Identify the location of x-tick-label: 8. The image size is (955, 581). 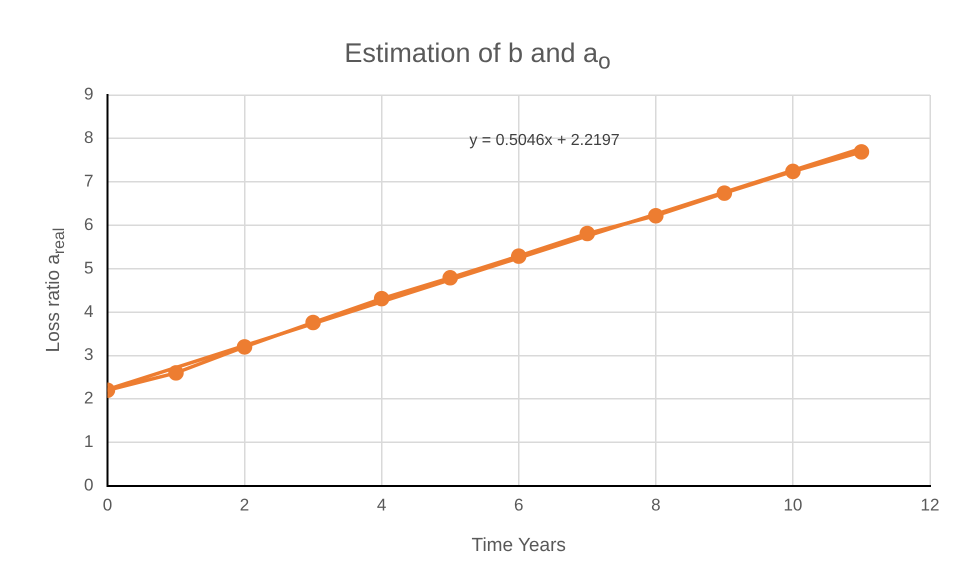
(656, 505).